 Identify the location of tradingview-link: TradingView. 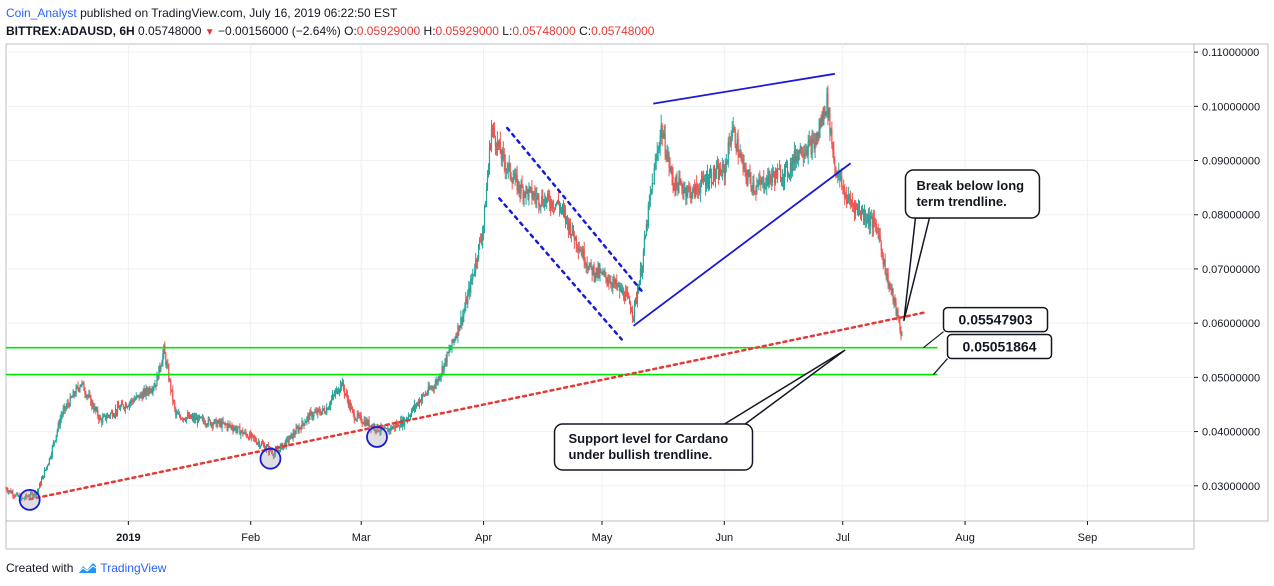
(121, 568).